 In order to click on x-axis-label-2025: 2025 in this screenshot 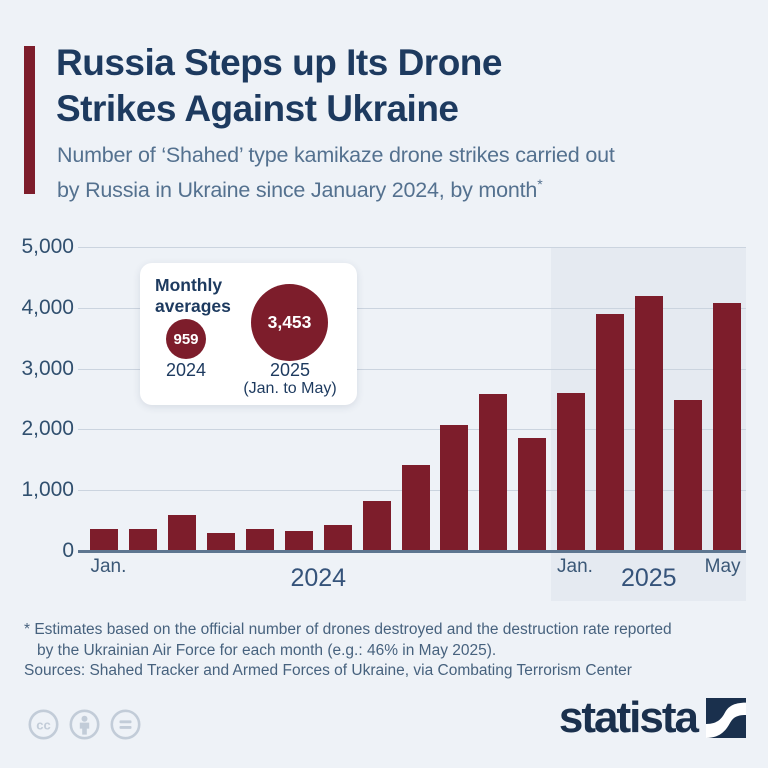, I will do `click(648, 578)`.